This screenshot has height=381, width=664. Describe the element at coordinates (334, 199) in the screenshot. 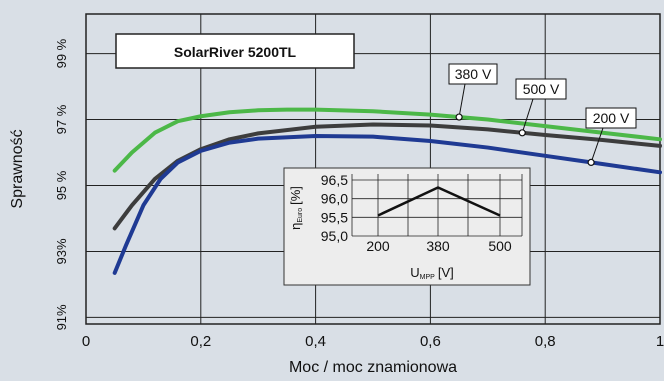

I see `inset-y-tick-label: 96,0` at that location.